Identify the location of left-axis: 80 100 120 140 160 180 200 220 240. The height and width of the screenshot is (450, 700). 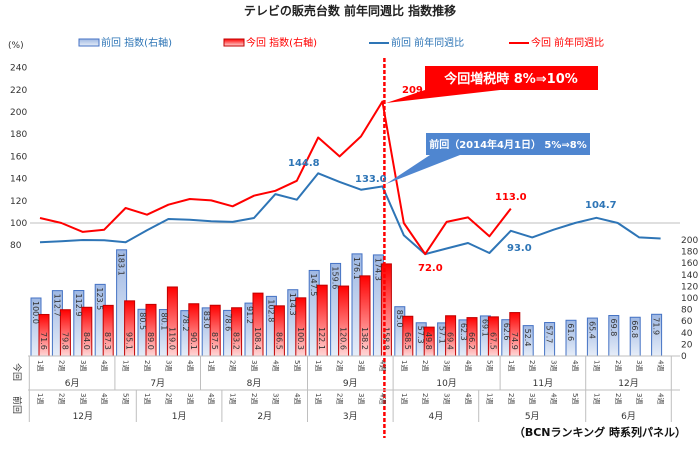
(18, 158).